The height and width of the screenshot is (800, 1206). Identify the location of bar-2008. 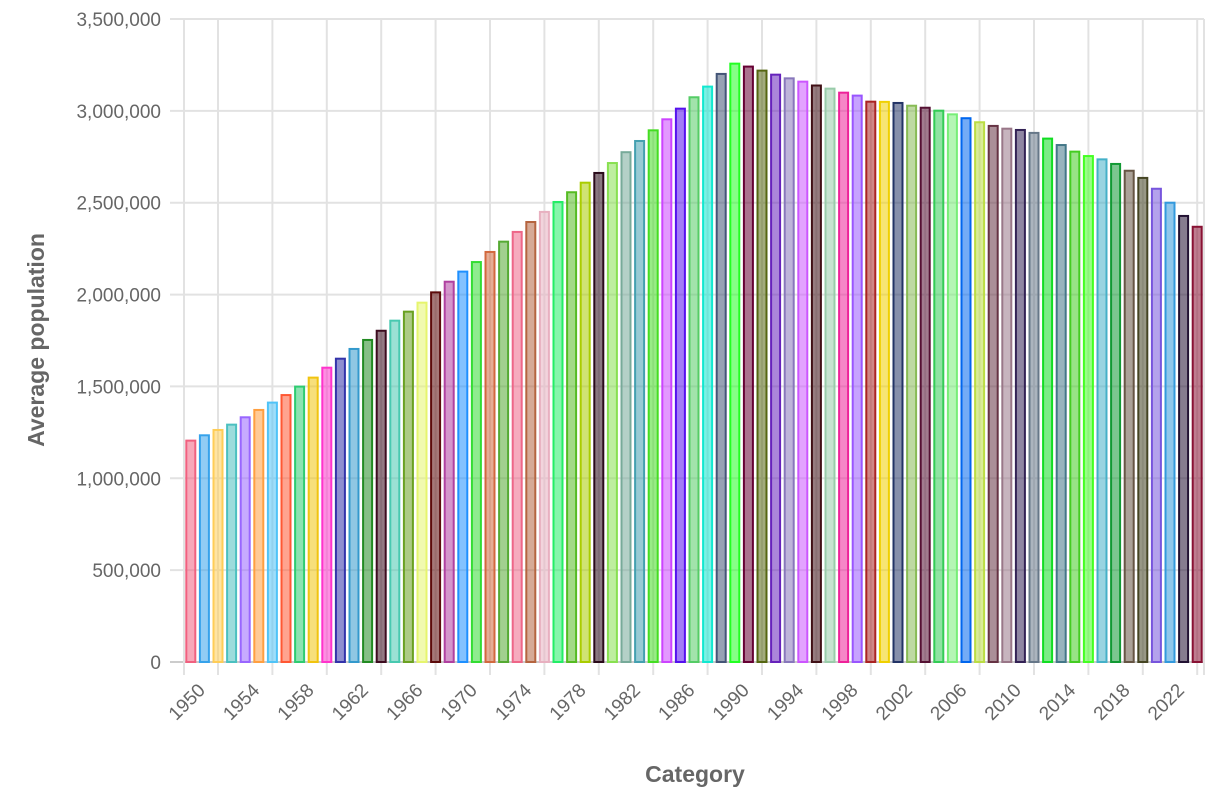
(980, 392).